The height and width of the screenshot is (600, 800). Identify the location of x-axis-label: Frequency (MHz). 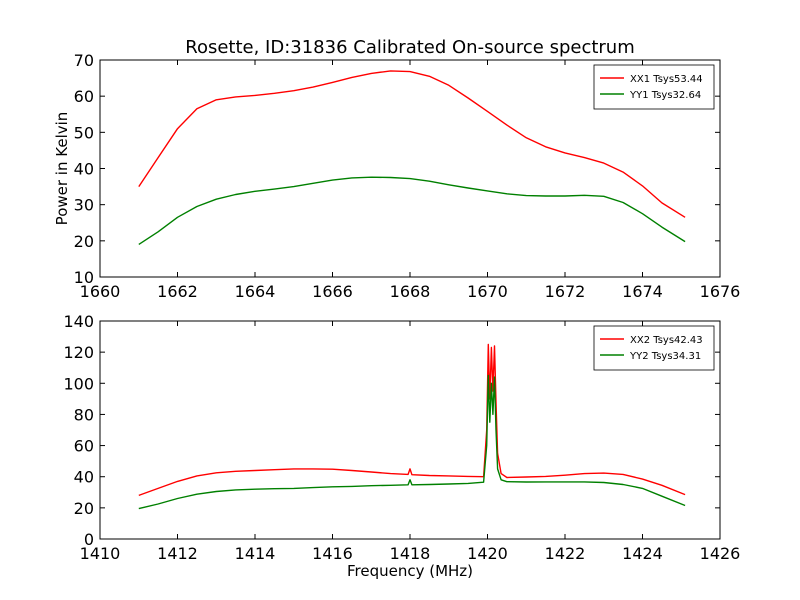
(410, 571).